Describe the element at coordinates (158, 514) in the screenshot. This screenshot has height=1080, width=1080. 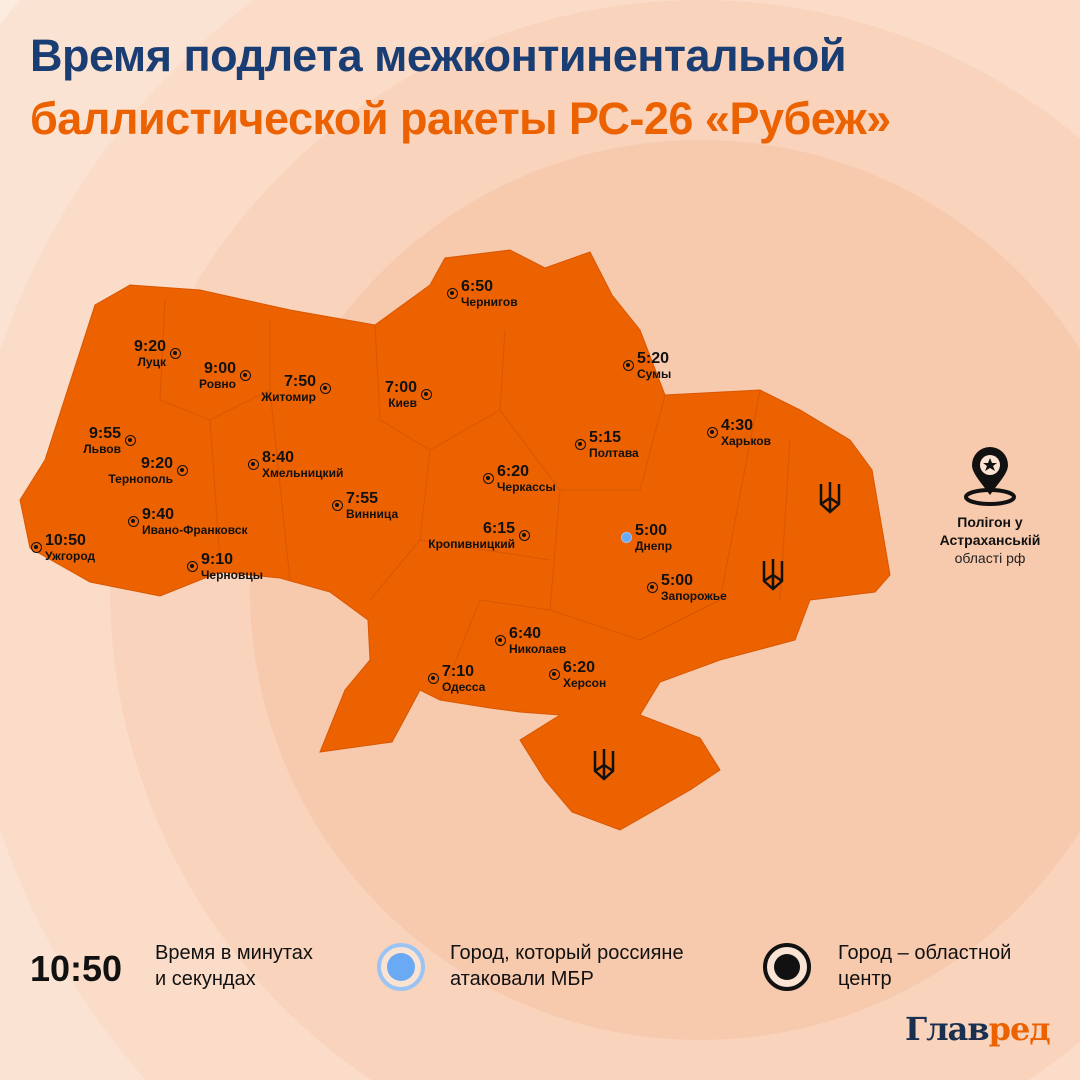
I see `flight-time: 9:40` at that location.